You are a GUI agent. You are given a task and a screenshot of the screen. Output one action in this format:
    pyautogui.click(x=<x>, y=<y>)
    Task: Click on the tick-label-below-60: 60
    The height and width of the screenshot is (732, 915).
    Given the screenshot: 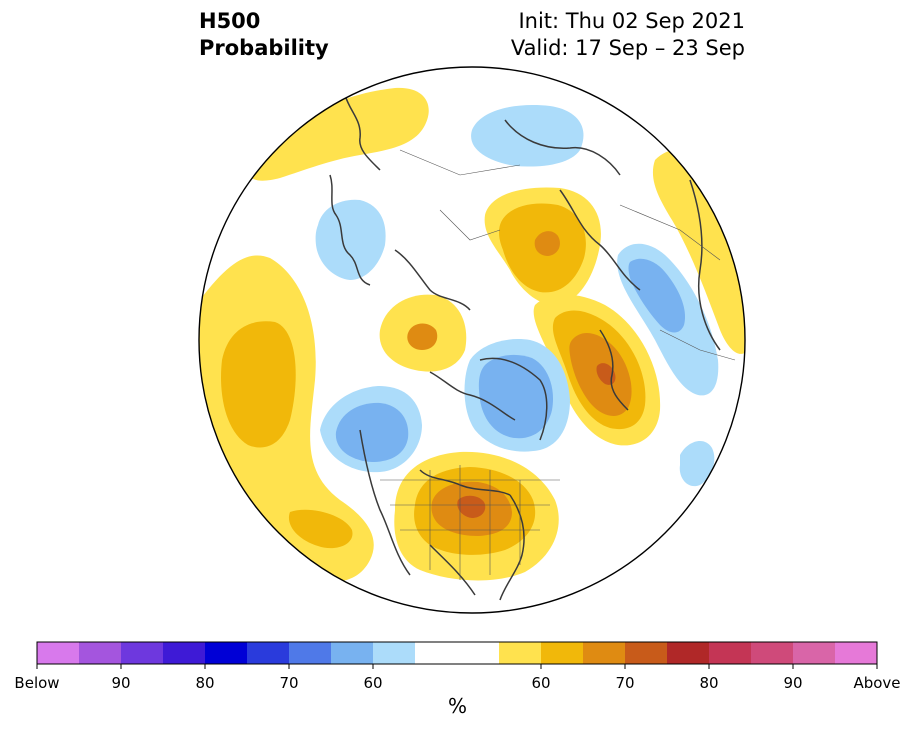 What is the action you would take?
    pyautogui.click(x=372, y=683)
    